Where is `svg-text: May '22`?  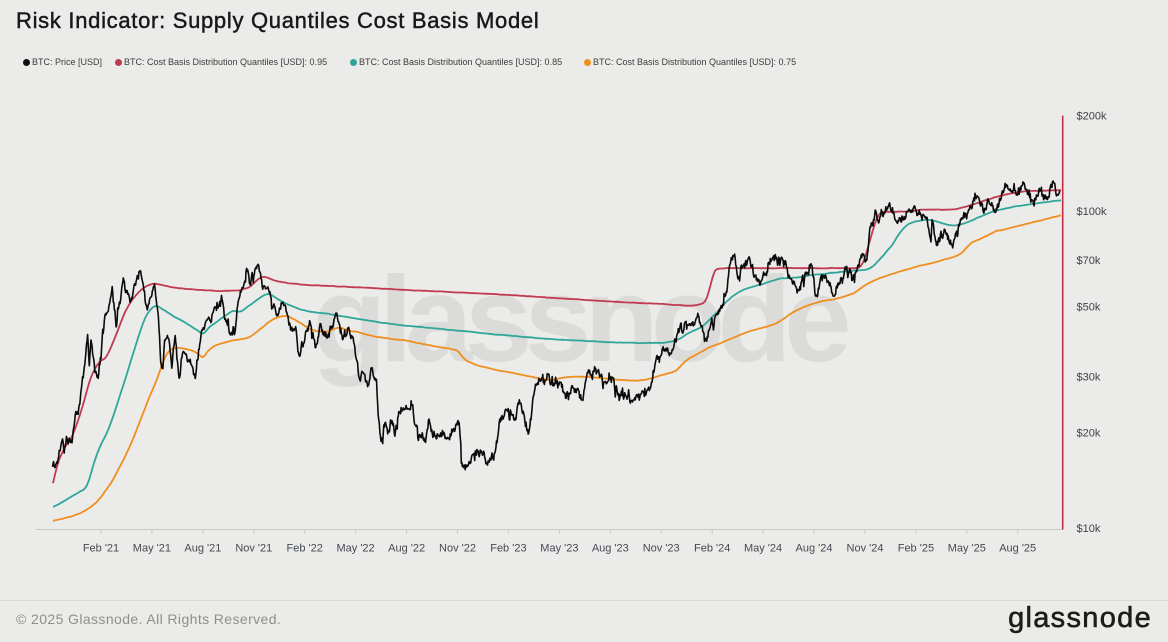 svg-text: May '22 is located at coordinates (356, 549).